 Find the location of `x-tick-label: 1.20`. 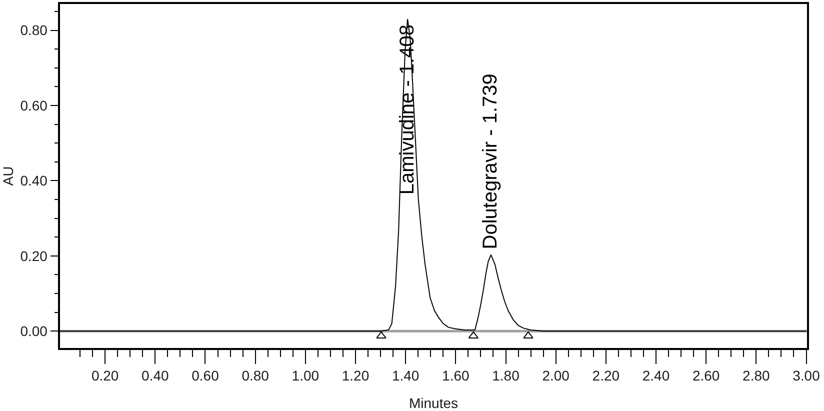

x-tick-label: 1.20 is located at coordinates (356, 376).